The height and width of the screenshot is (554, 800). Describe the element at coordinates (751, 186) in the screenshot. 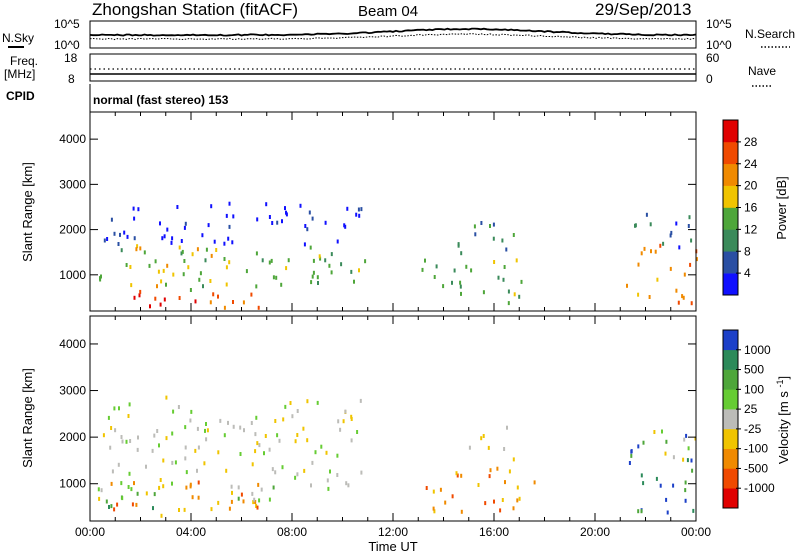

I see `colorbar-tick-label: 20` at that location.